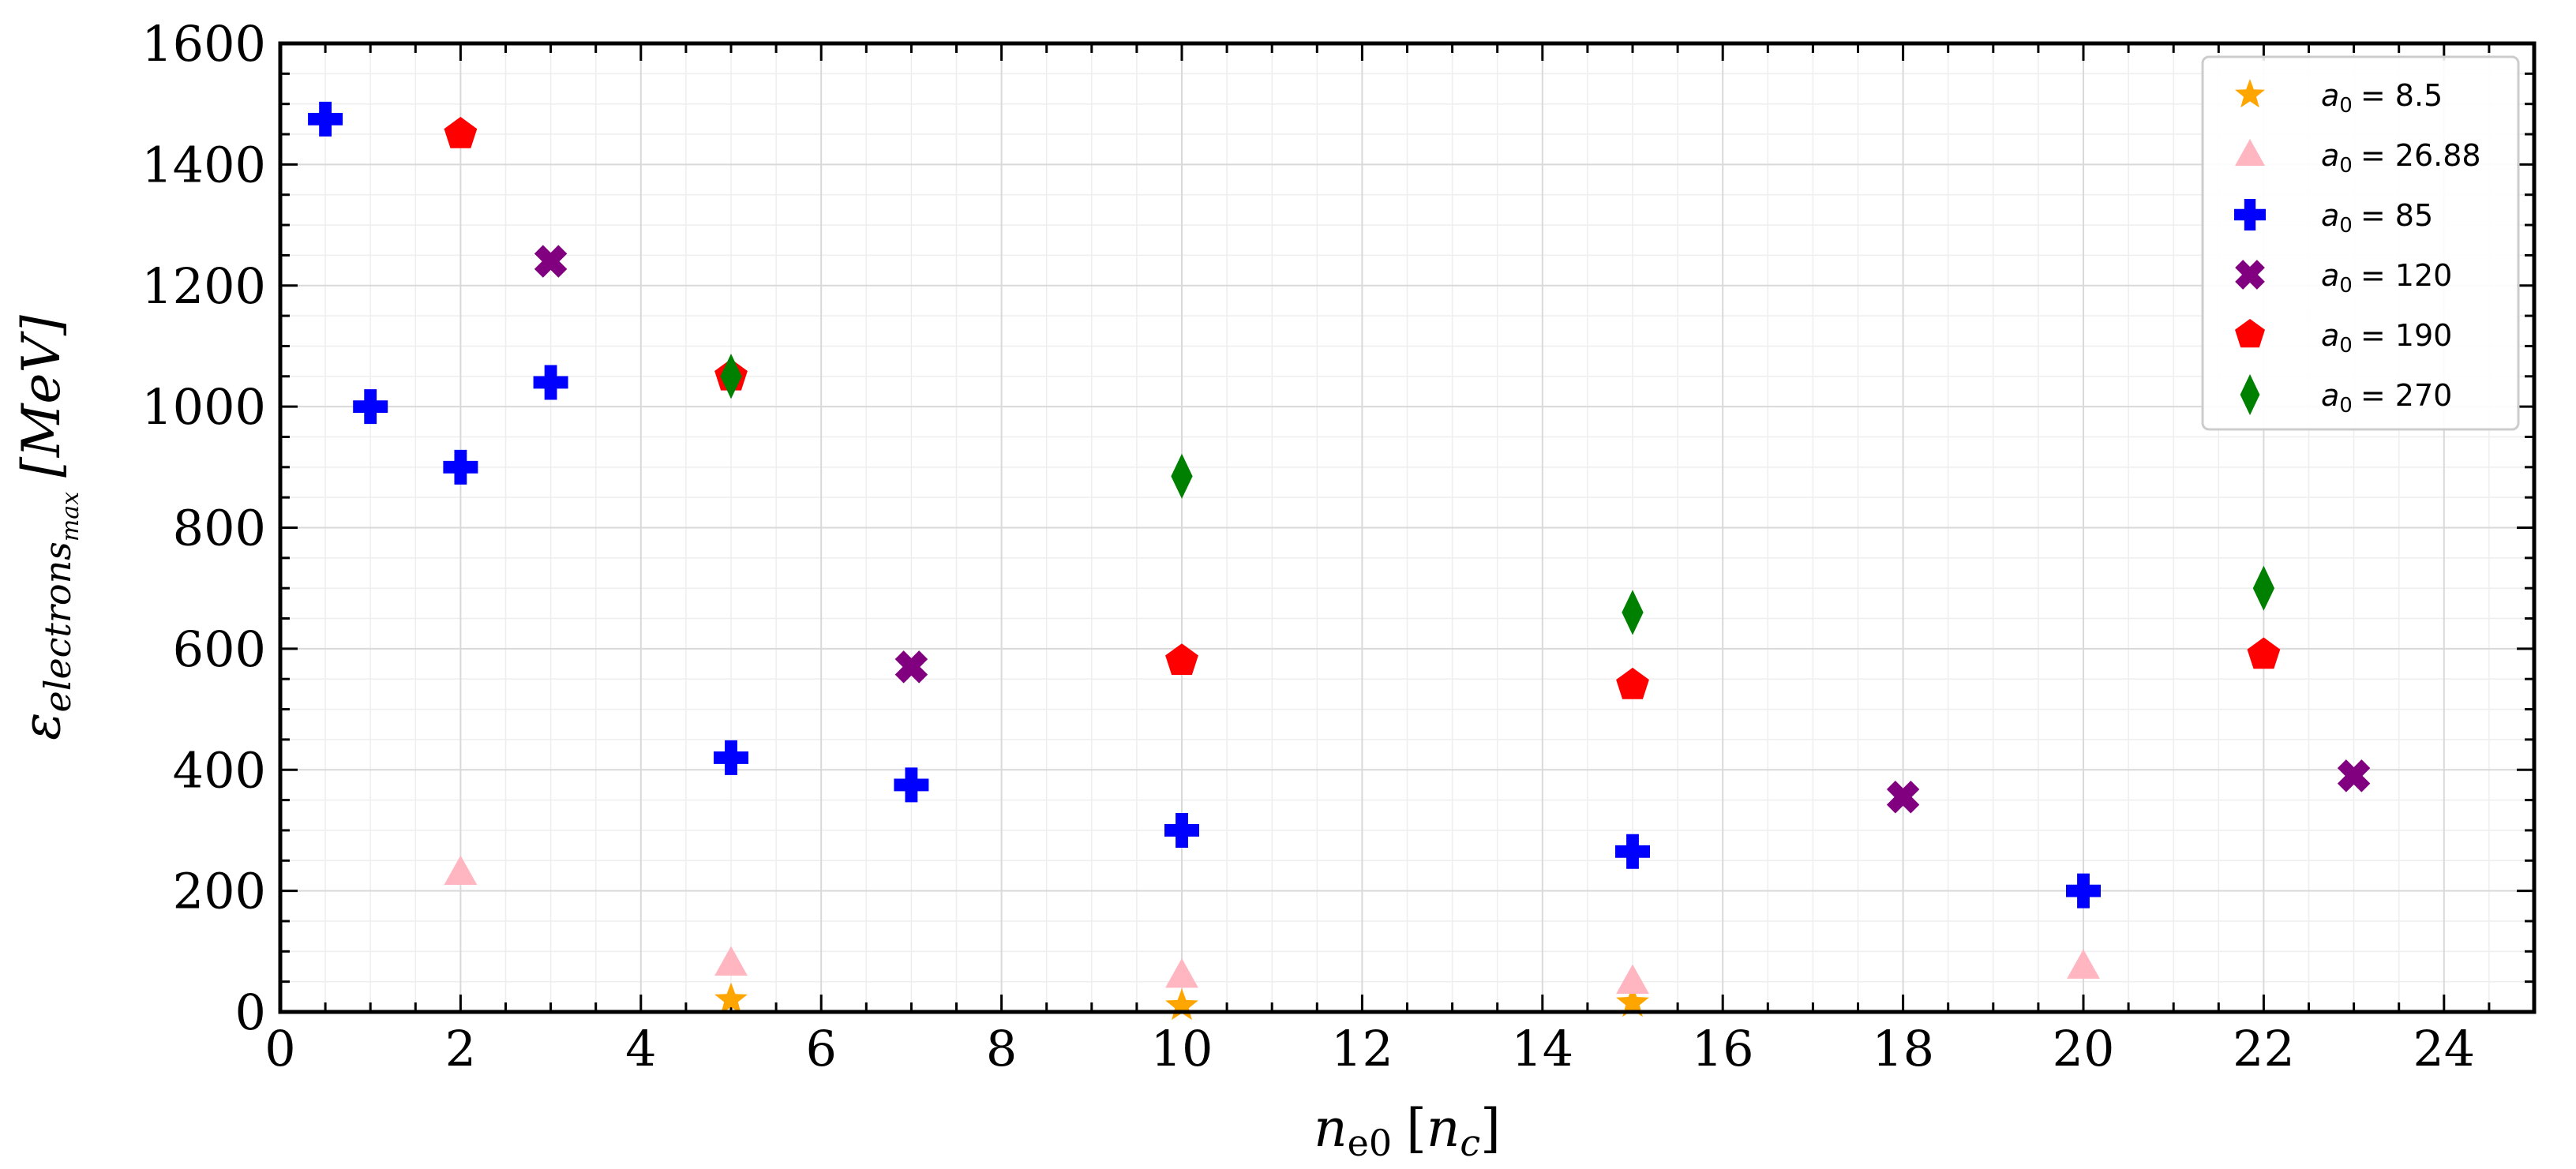  I want to click on x-tick-label: 16, so click(1723, 1048).